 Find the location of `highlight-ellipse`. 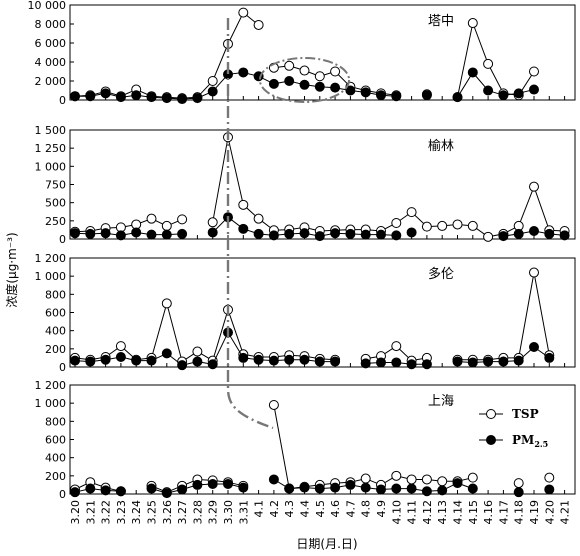

highlight-ellipse is located at coordinates (304, 80).